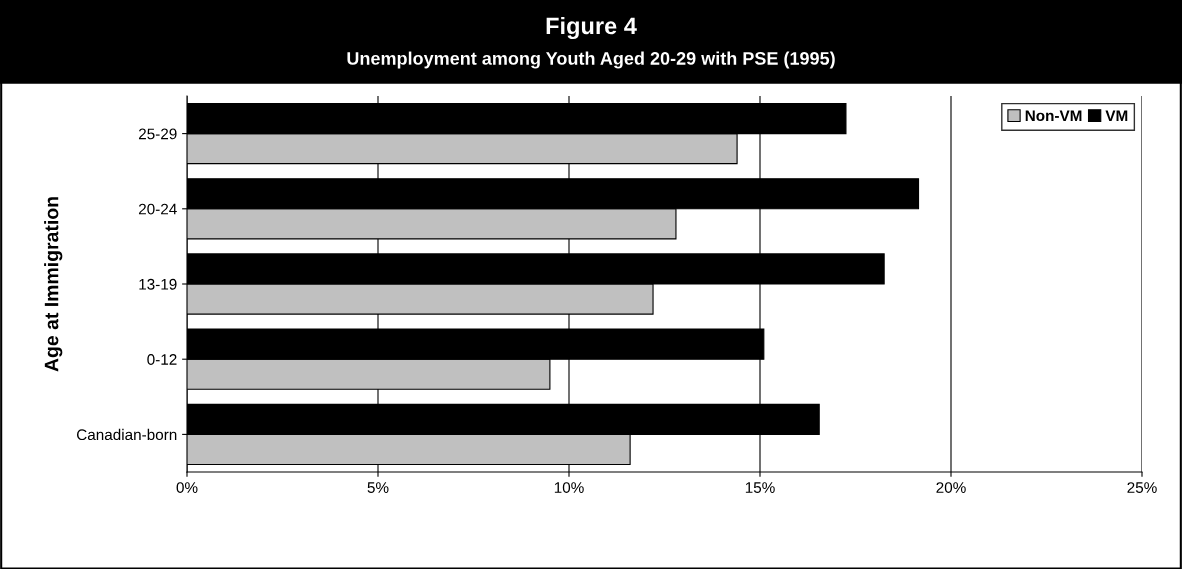 This screenshot has height=569, width=1182. Describe the element at coordinates (760, 487) in the screenshot. I see `x-tick-label: 15%` at that location.